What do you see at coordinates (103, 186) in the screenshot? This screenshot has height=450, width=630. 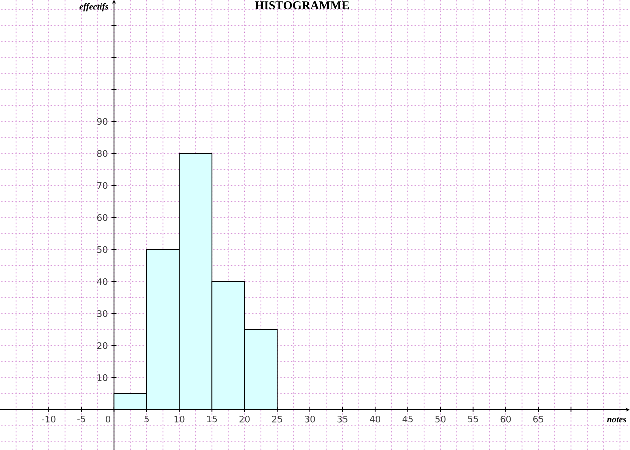 I see `y-tick-label: 70` at bounding box center [103, 186].